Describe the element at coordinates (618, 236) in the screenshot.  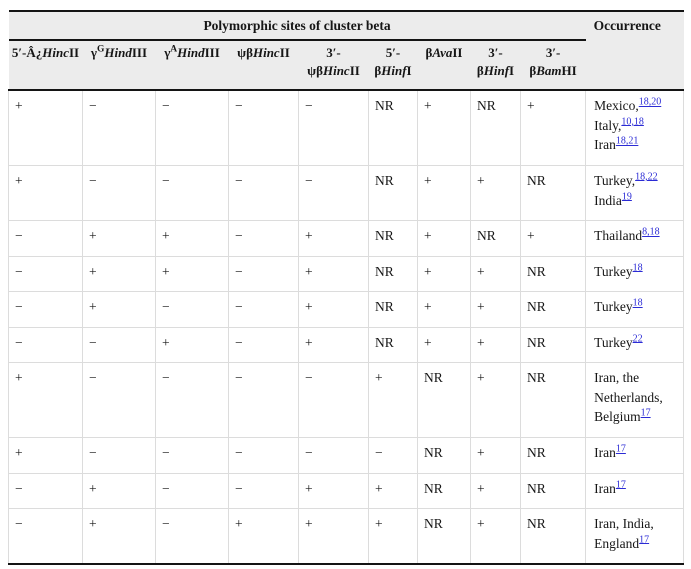
I see `occurrence-text: Thailand` at that location.